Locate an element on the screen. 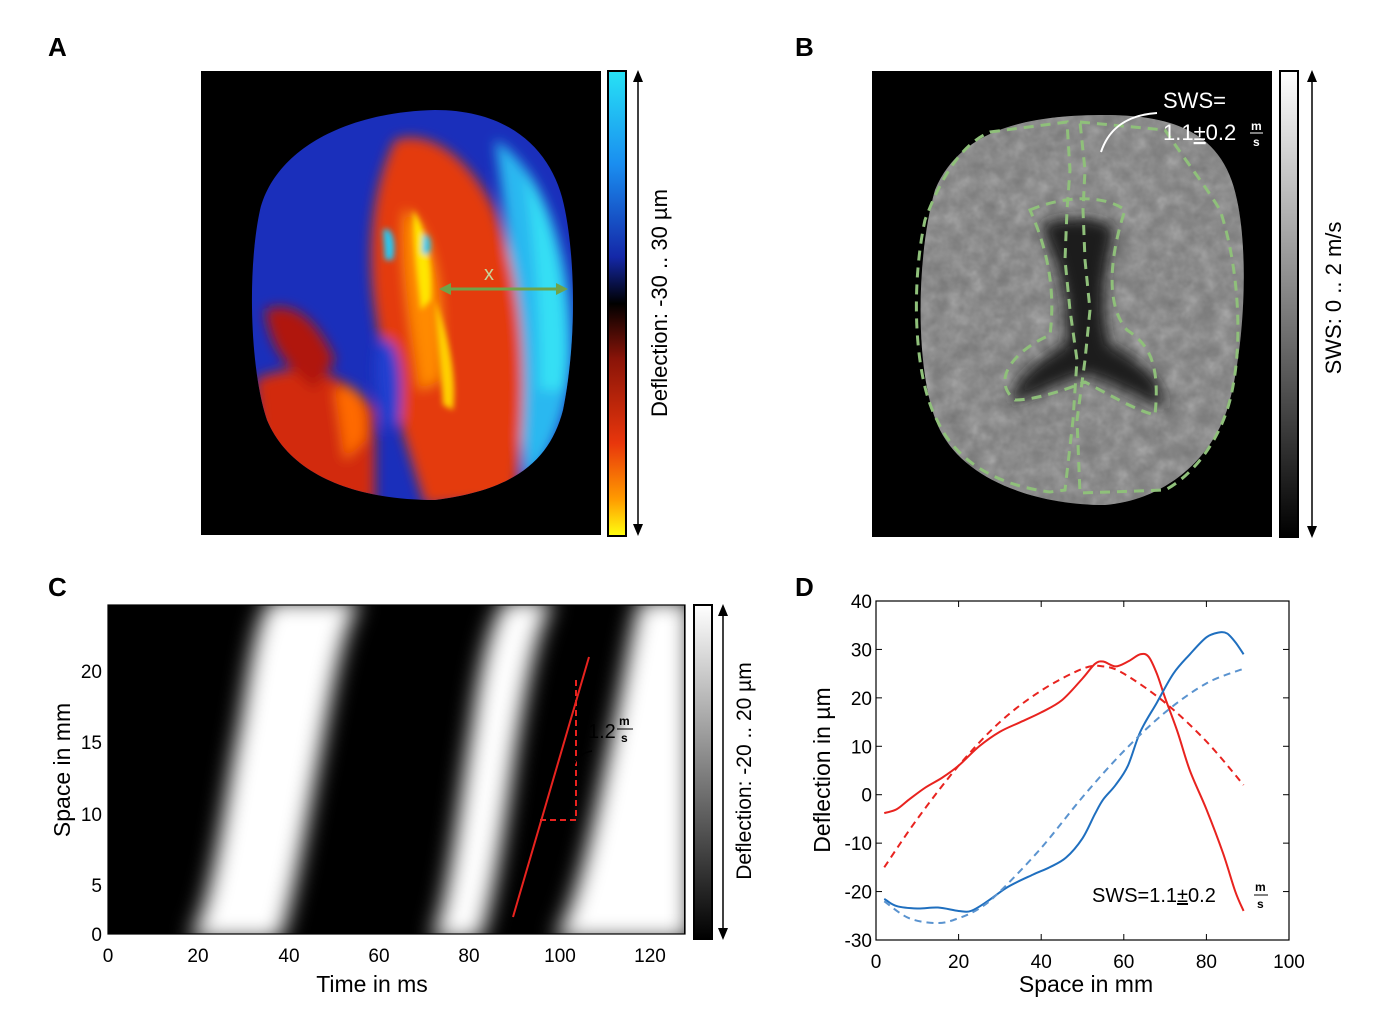 This screenshot has width=1383, height=1029. sws-annotation-line1: SWS= is located at coordinates (1194, 100).